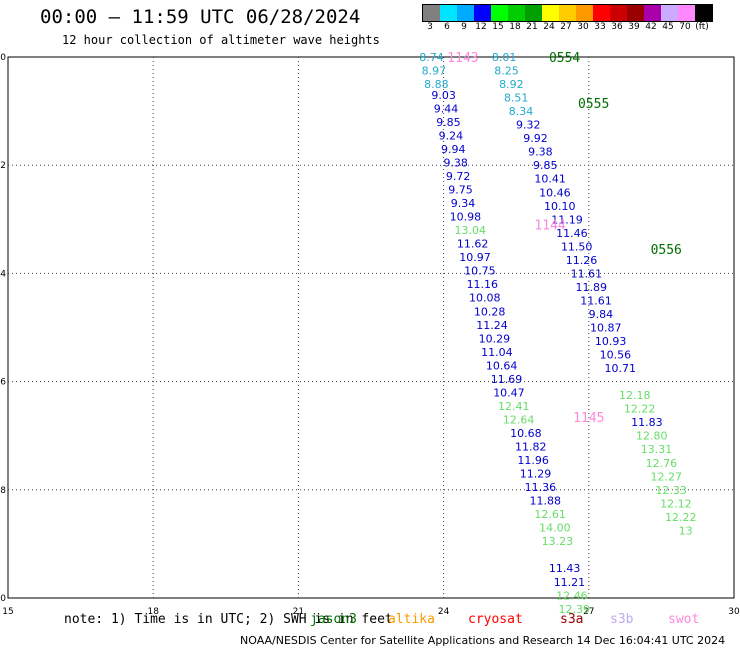  What do you see at coordinates (464, 27) in the screenshot?
I see `color-scale-label: 9` at bounding box center [464, 27].